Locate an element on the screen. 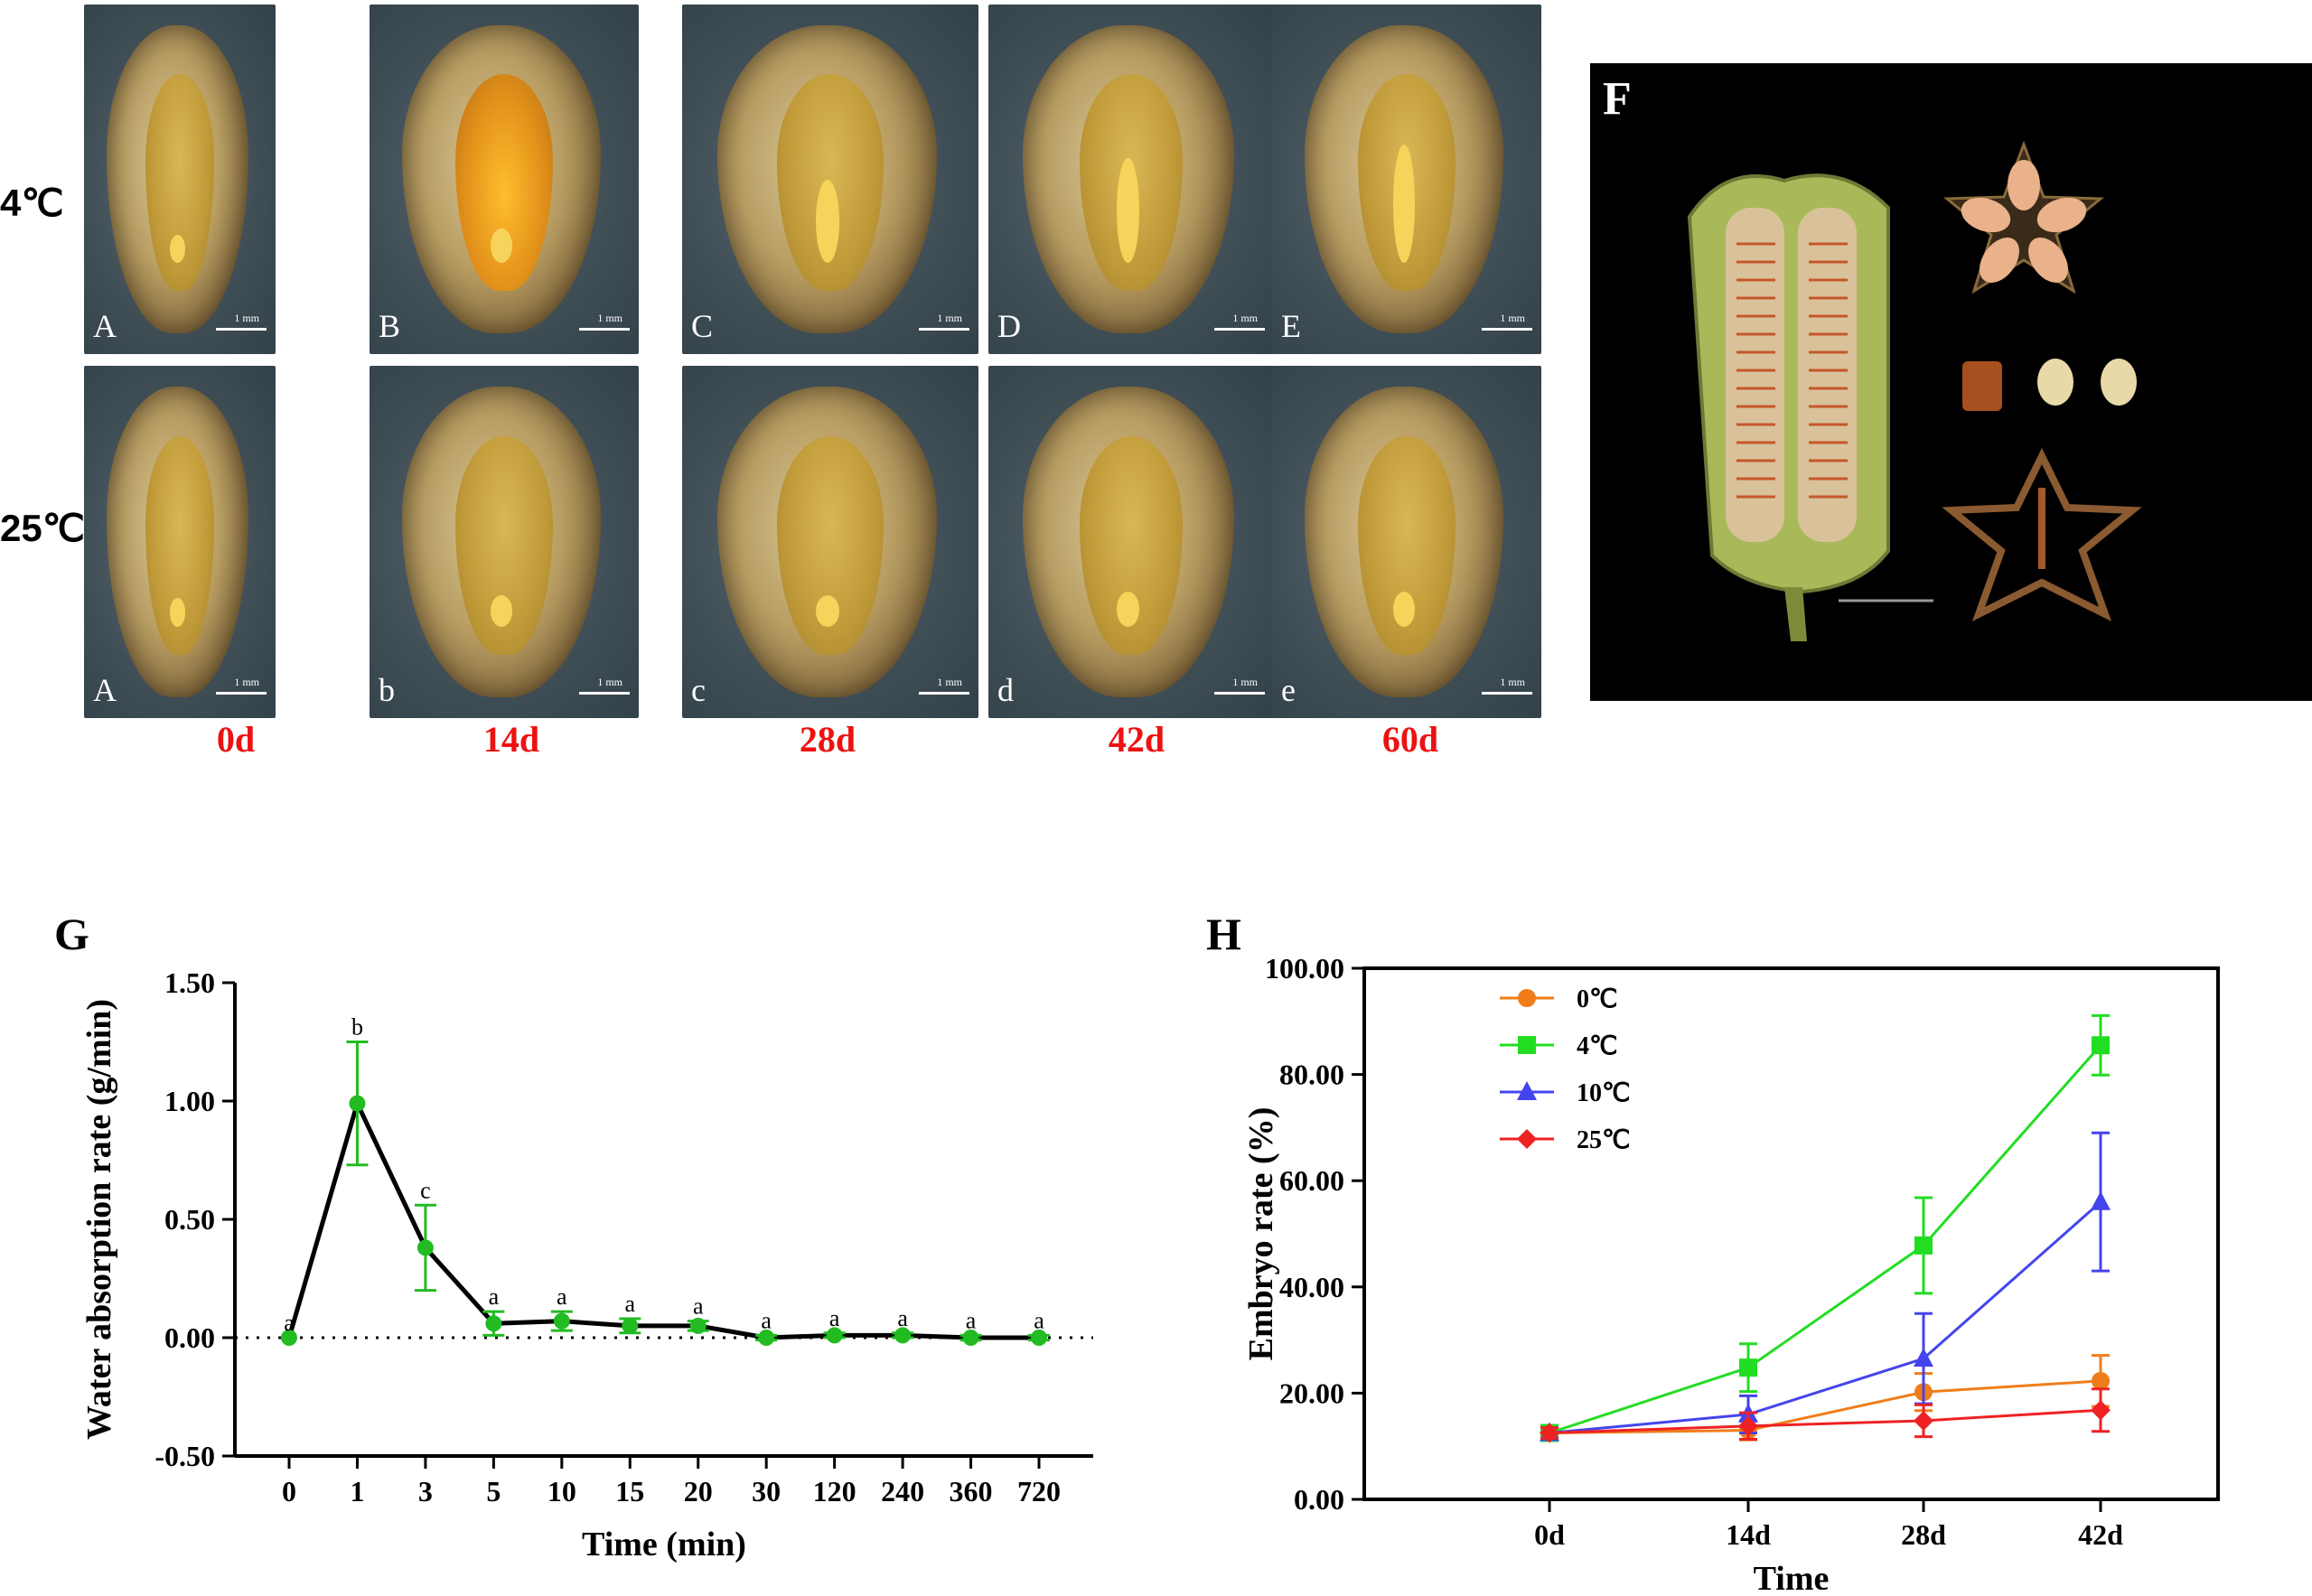 This screenshot has height=1596, width=2312. legend-label: 10℃ is located at coordinates (1603, 1093).